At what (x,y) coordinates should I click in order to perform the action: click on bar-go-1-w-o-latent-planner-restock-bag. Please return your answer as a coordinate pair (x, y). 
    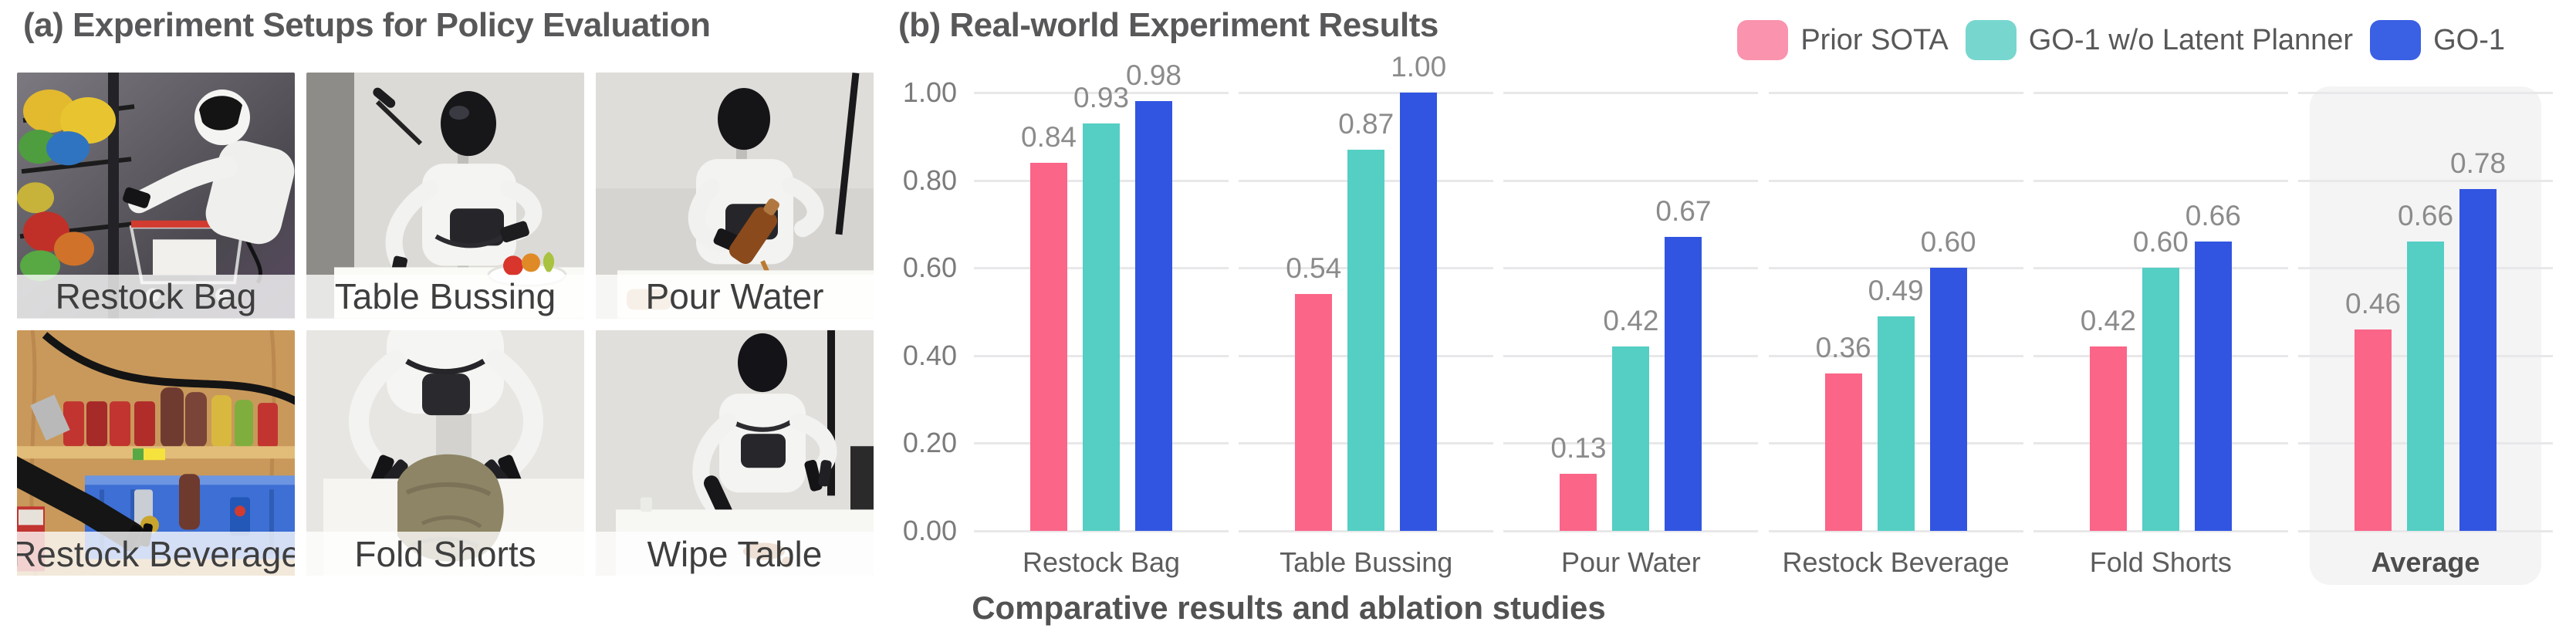
    Looking at the image, I should click on (1101, 327).